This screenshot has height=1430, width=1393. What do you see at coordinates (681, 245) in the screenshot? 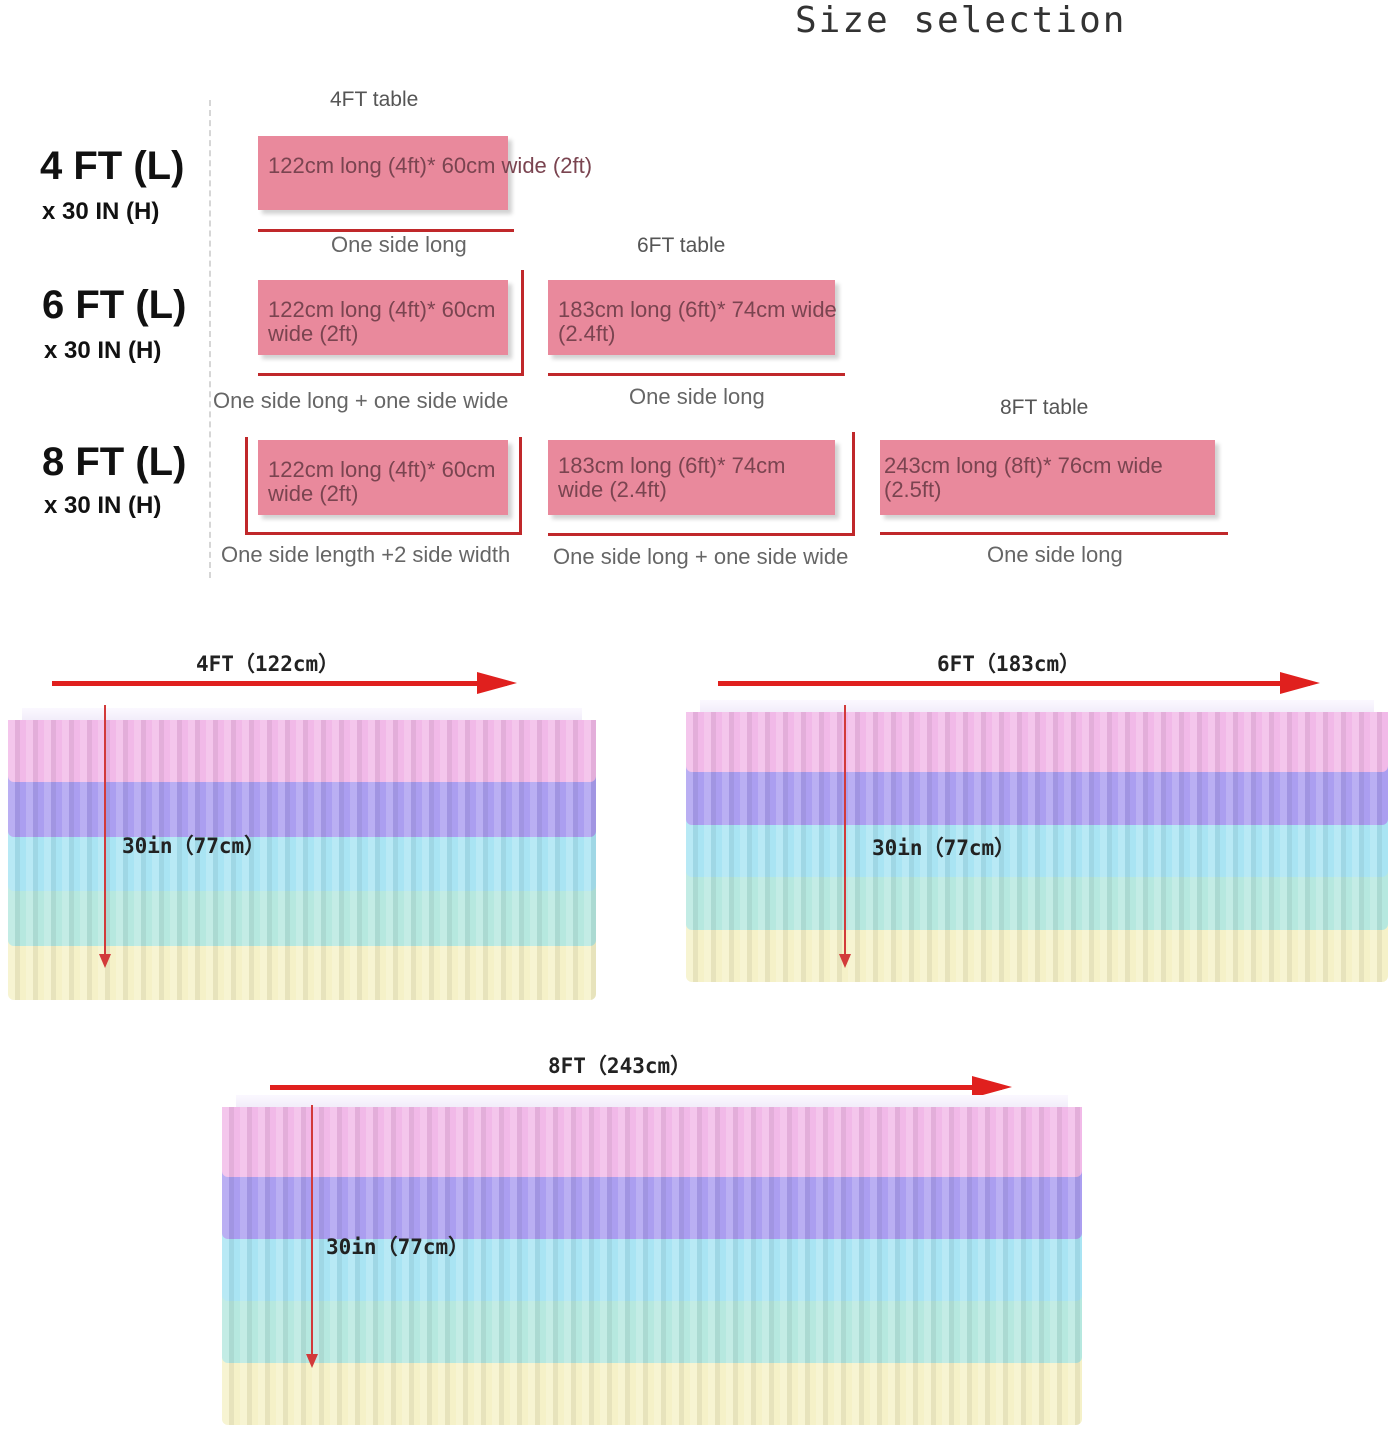
I see `label-6ft-table: 6FT table` at bounding box center [681, 245].